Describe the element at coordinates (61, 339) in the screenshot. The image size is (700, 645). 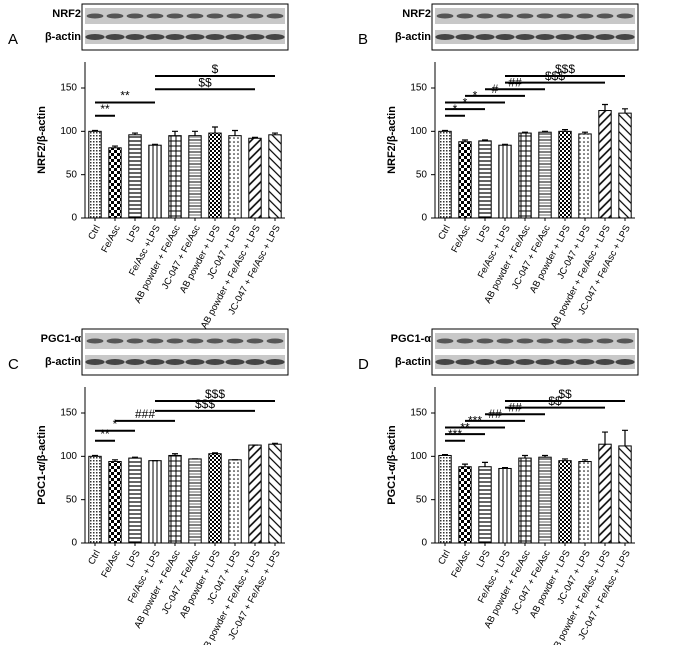
I see `blot-label: PGC1-α` at that location.